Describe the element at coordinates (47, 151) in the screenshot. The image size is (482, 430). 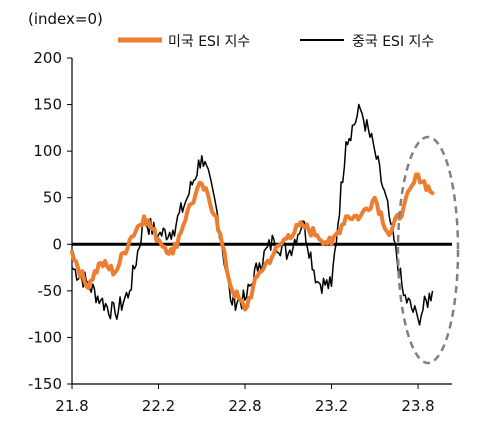
I see `y-tick-label: 100` at that location.